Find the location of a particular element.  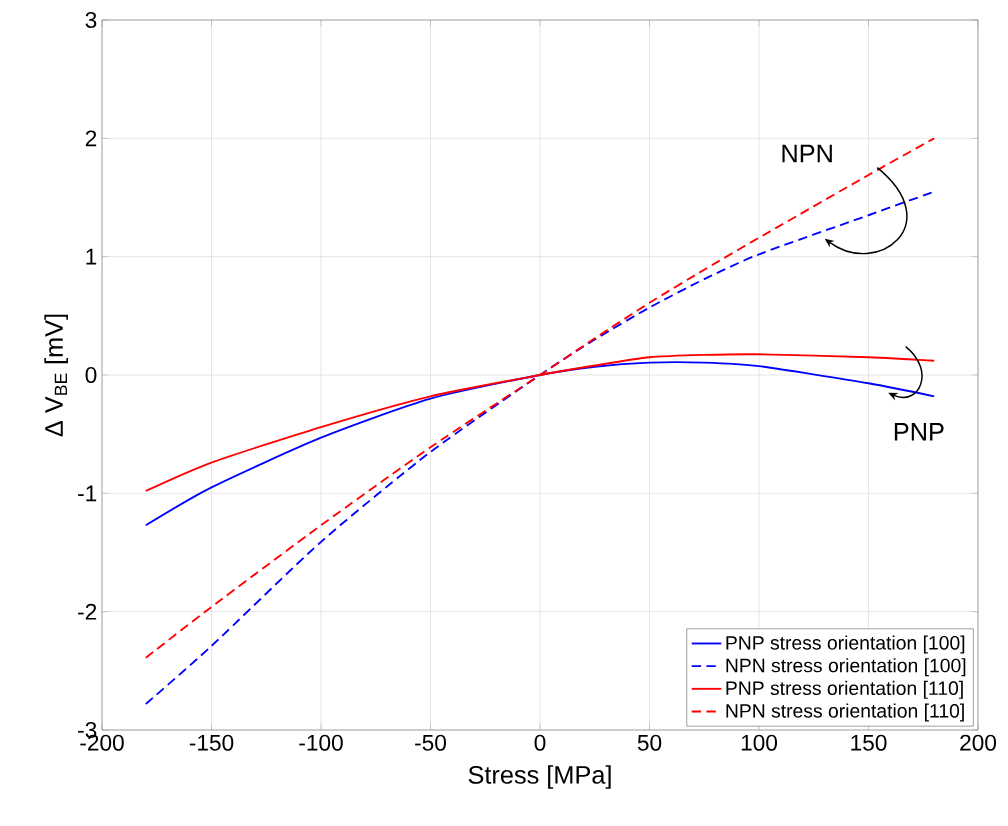

y-tick-label: -2 is located at coordinates (87, 611).